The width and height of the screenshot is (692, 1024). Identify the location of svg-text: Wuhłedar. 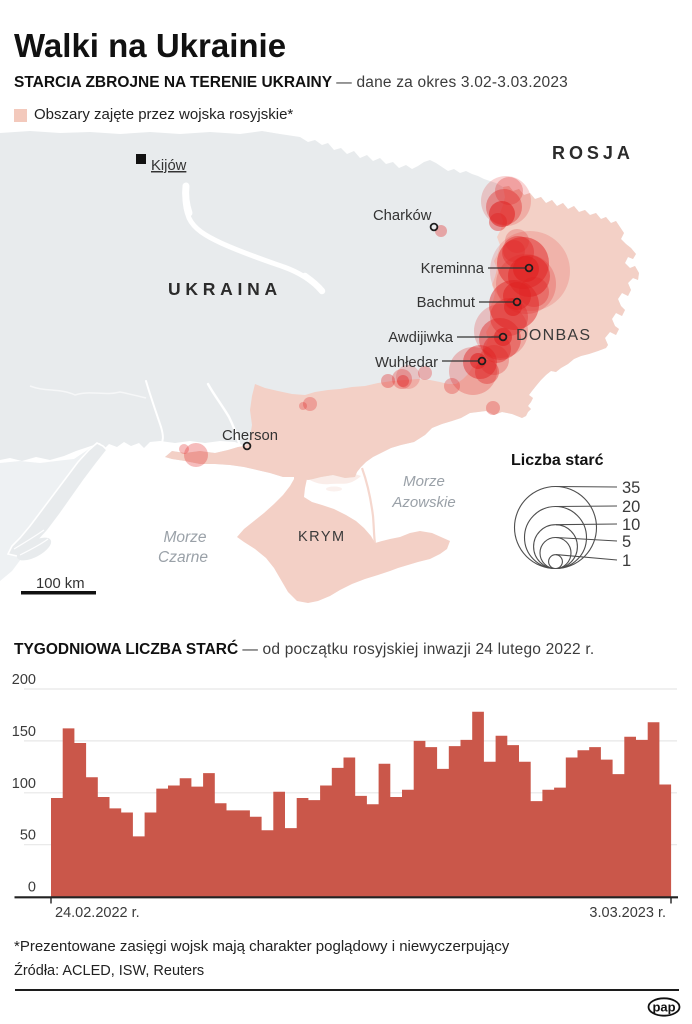
(406, 363).